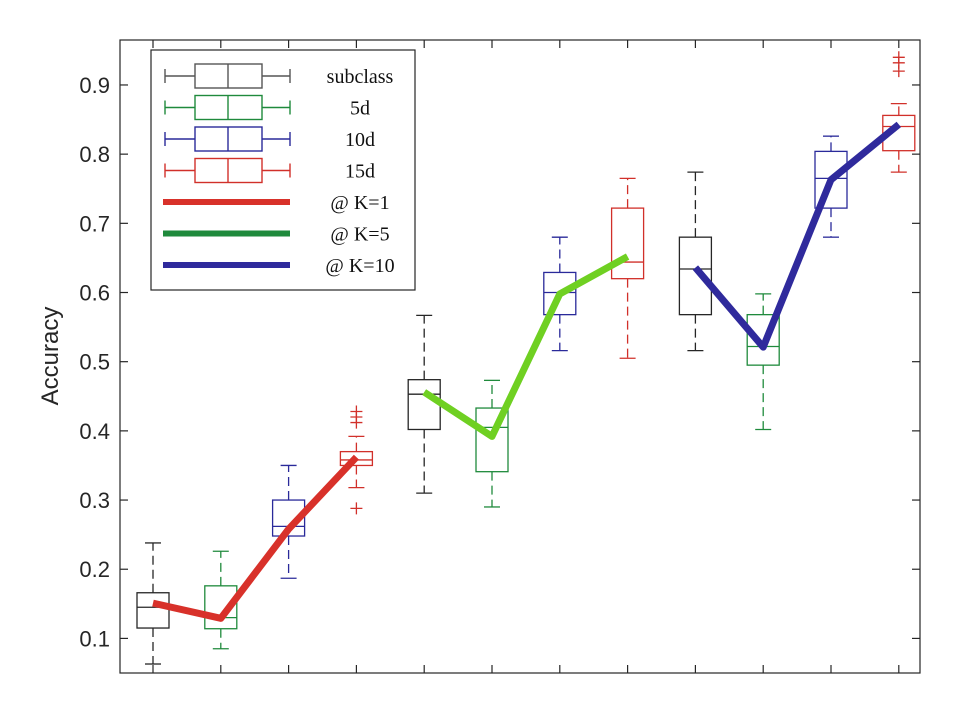 This screenshot has height=720, width=960. I want to click on y-tick-label: 0.3, so click(94, 500).